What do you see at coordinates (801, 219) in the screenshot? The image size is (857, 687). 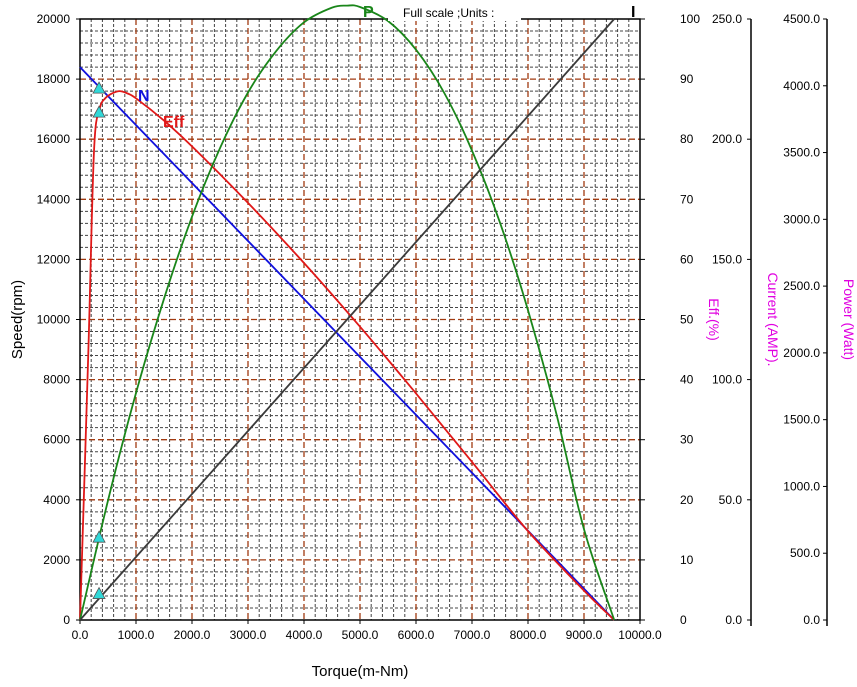 I see `power-tick-label: 3000.0` at bounding box center [801, 219].